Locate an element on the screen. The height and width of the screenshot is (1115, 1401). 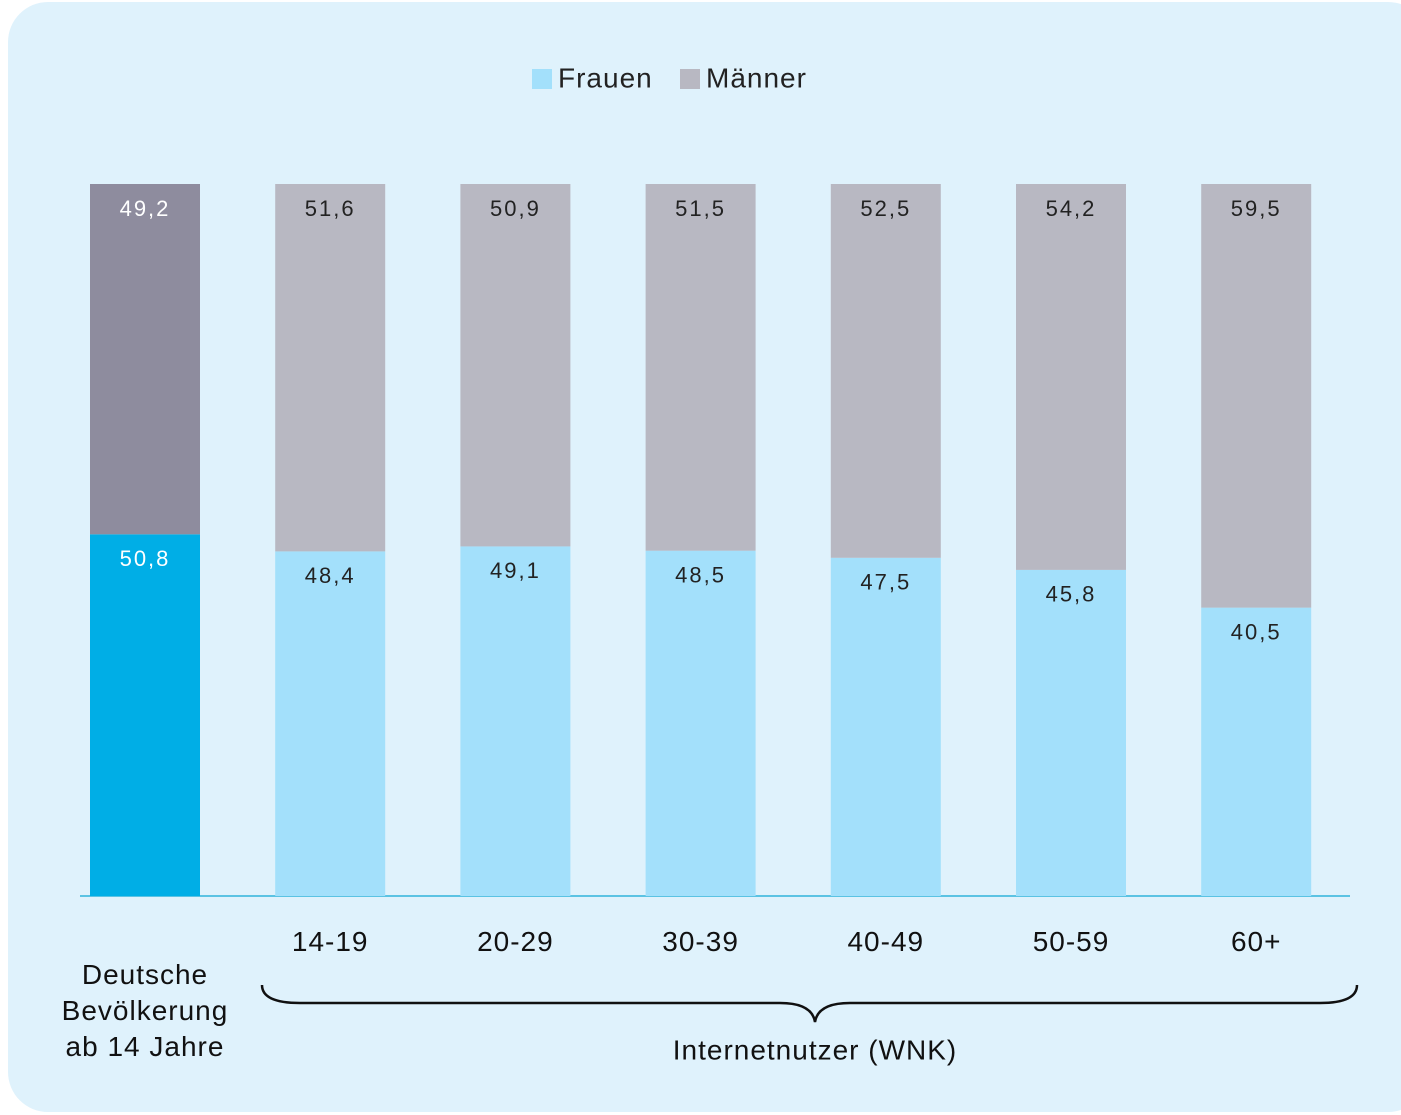
legend-label: Frauen is located at coordinates (605, 77).